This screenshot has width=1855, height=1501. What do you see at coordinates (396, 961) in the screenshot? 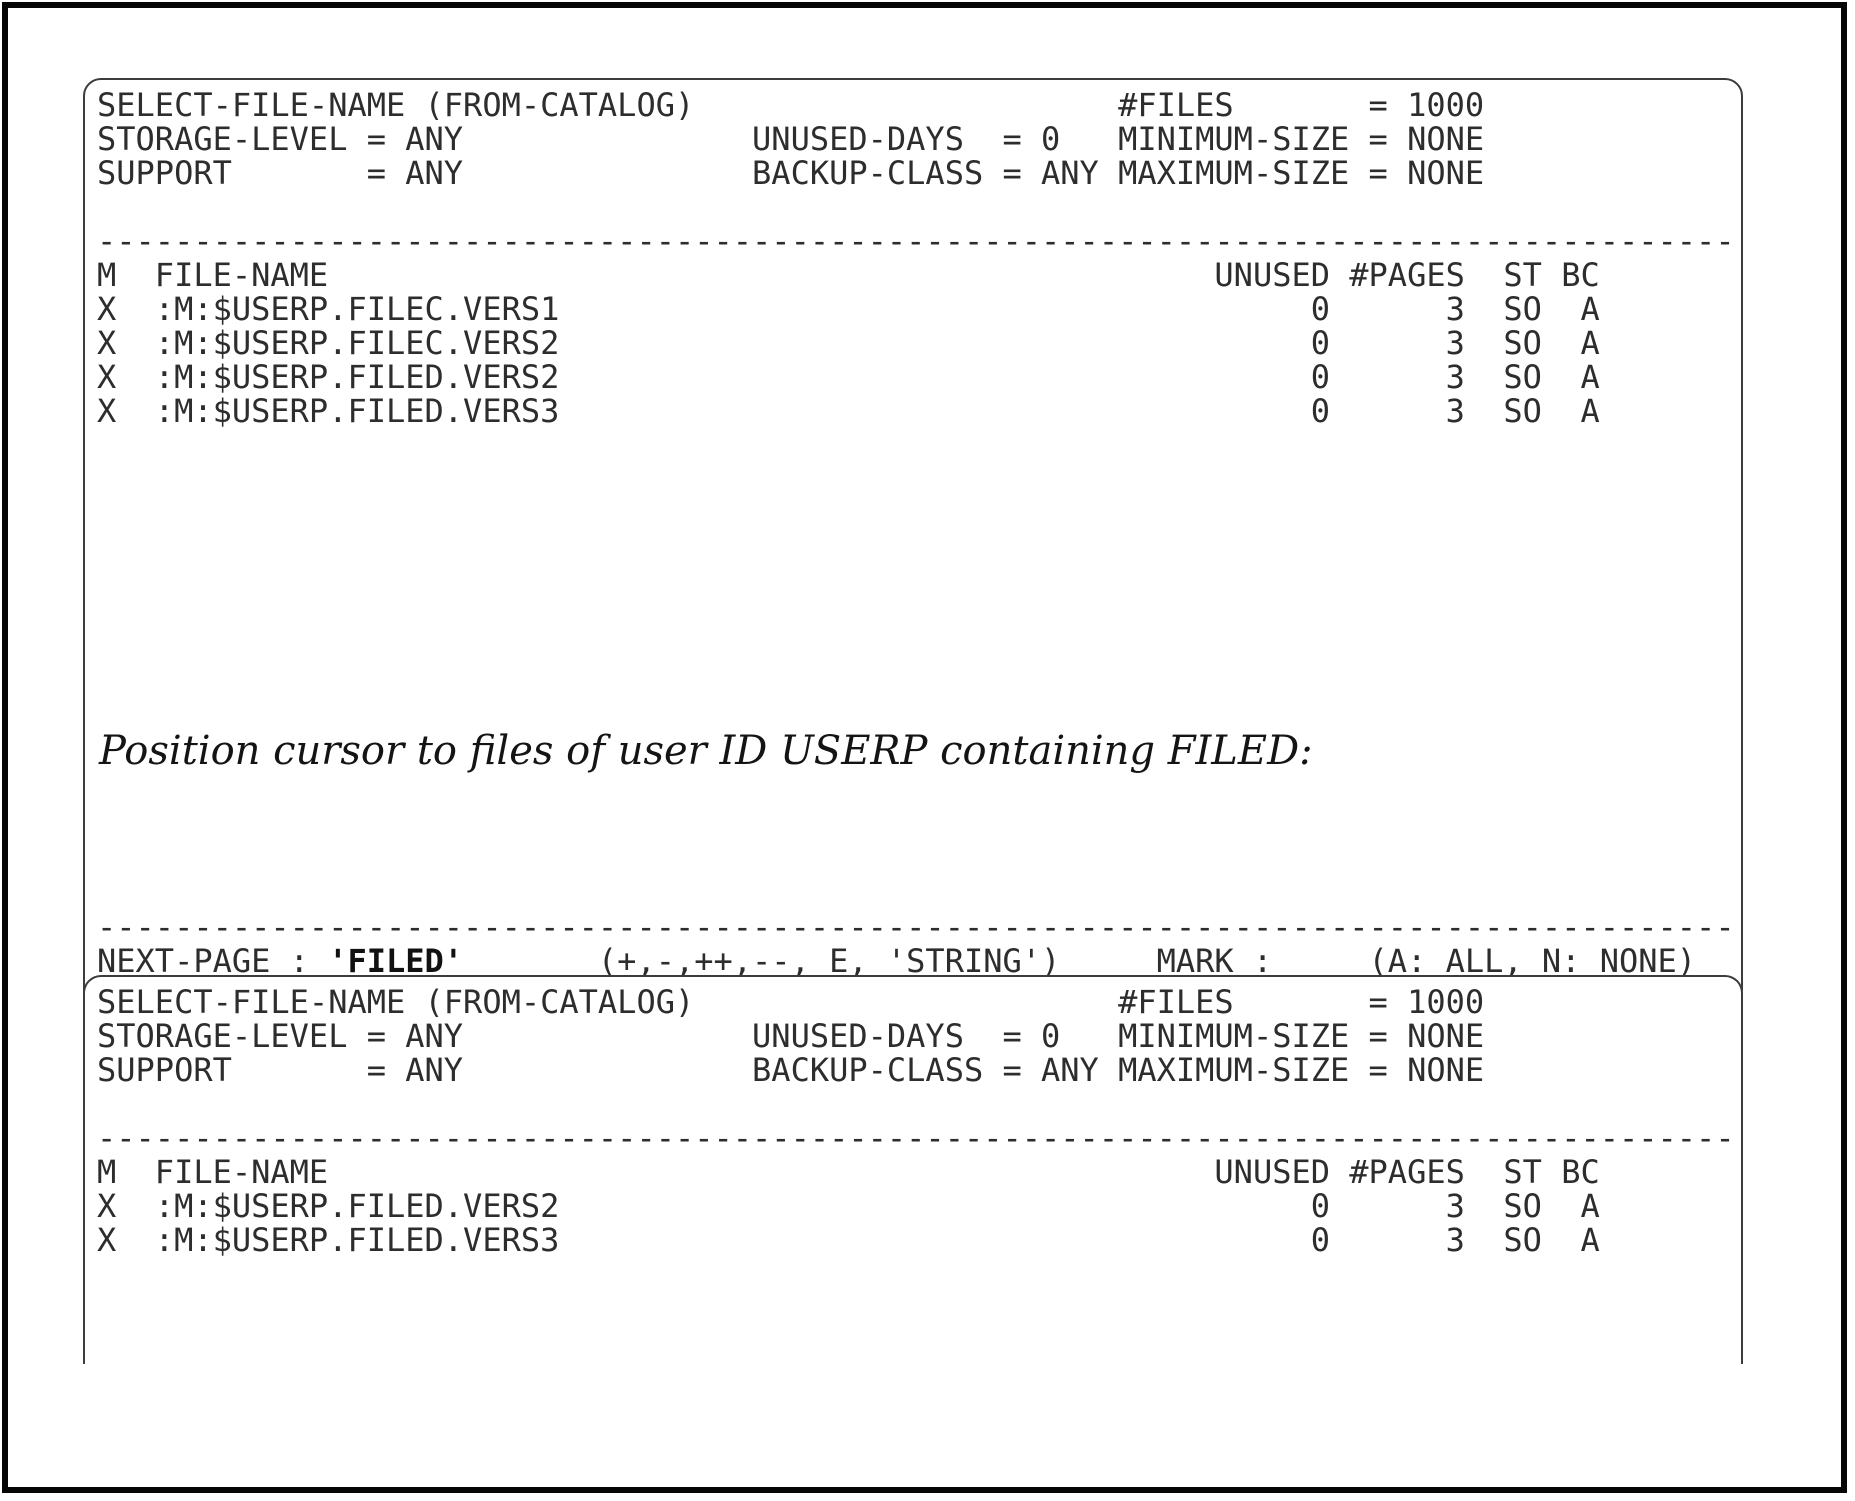
I see `next-page-input: 'FILED'` at bounding box center [396, 961].